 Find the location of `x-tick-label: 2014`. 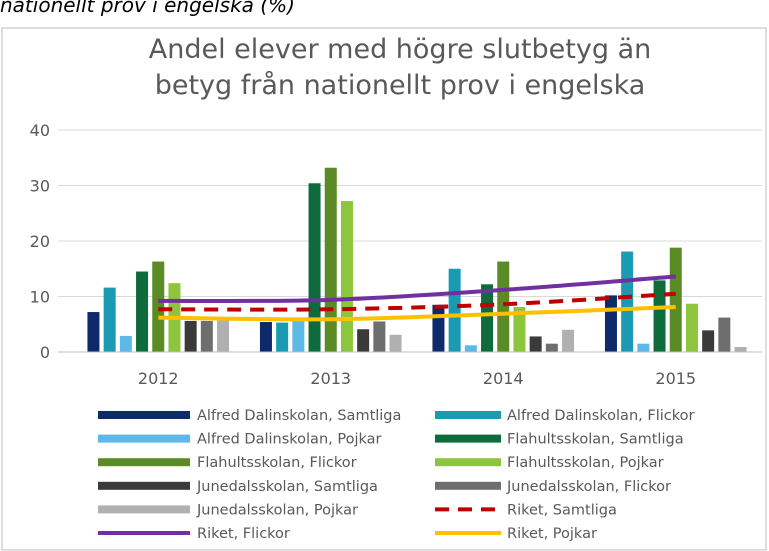

x-tick-label: 2014 is located at coordinates (503, 378).